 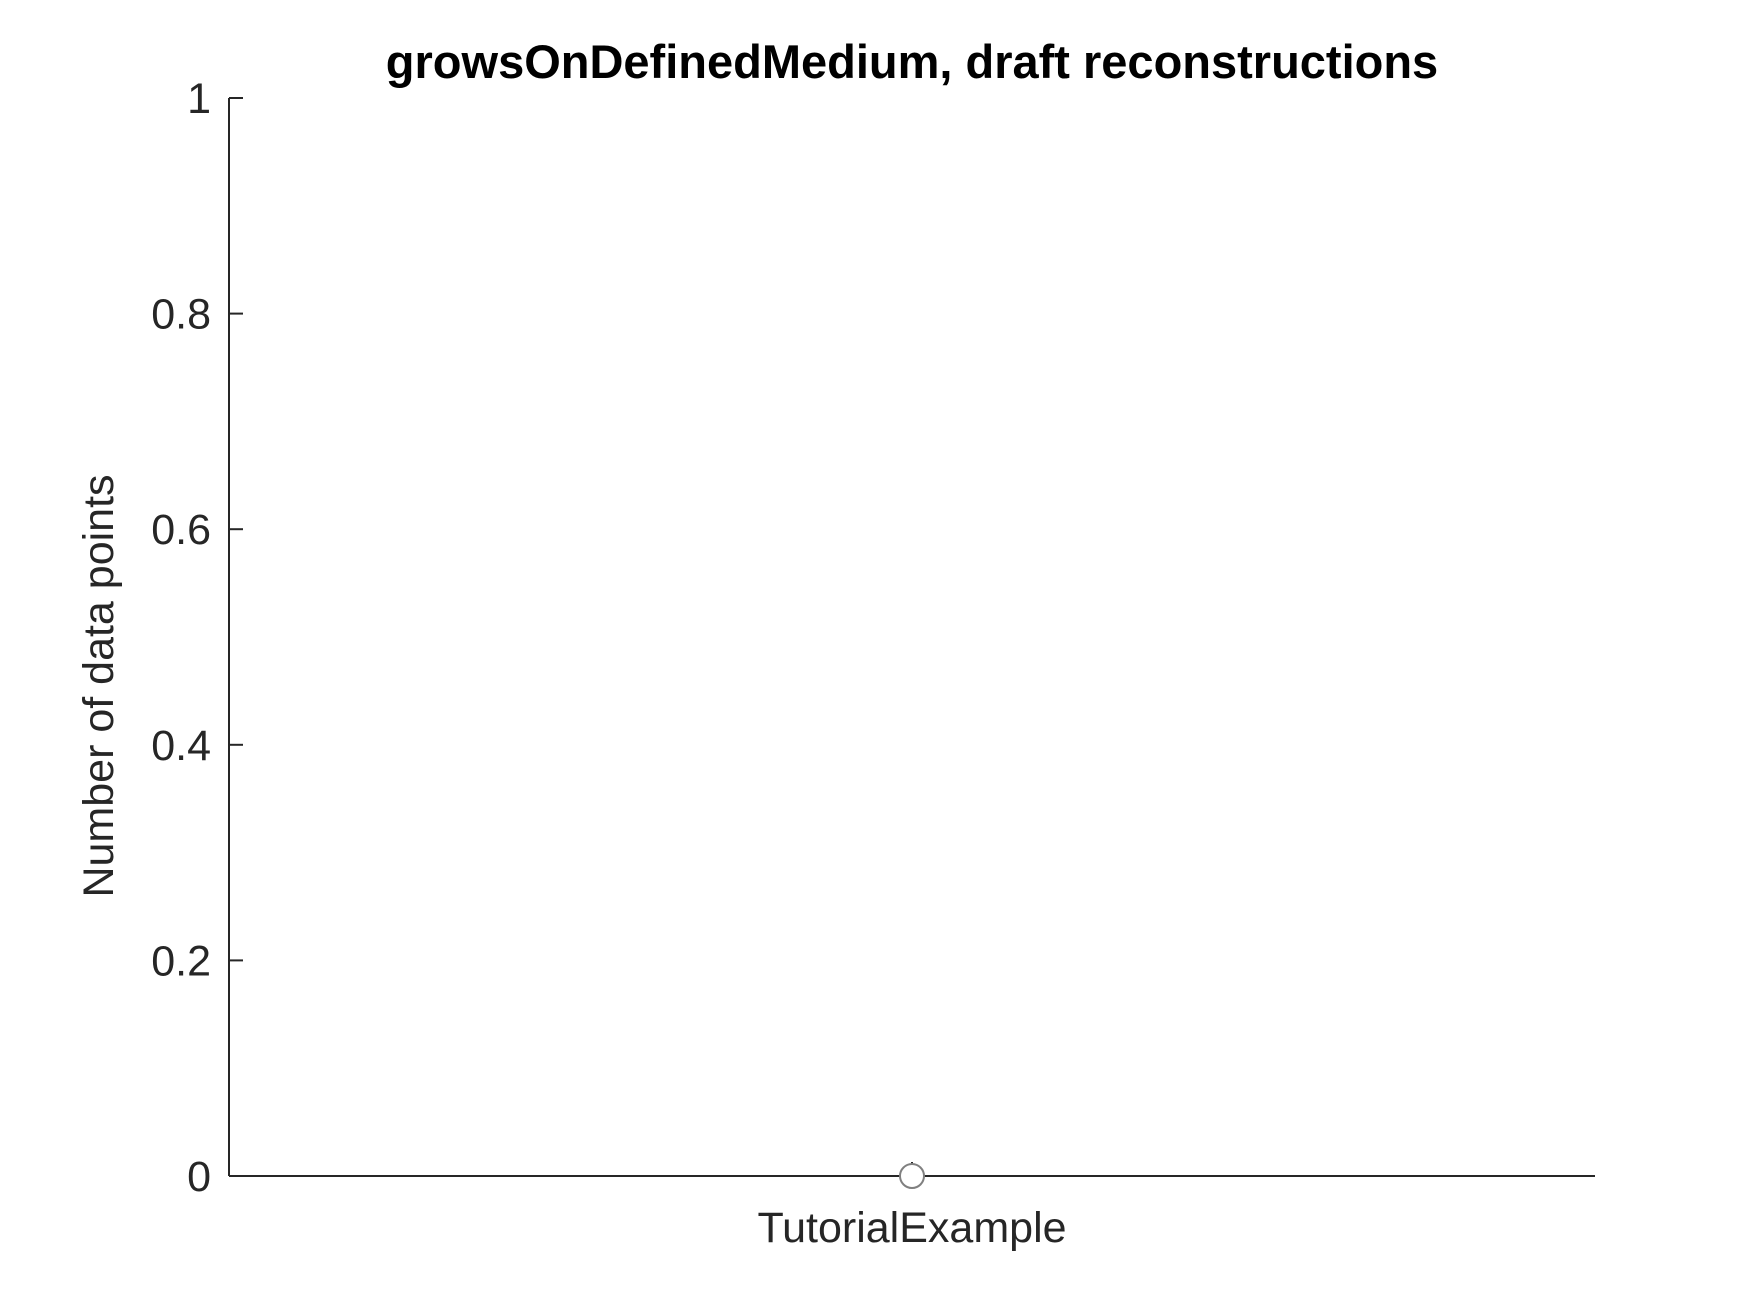 I want to click on y-ticks: 0 0.2 0.4 0.6 0.8 1, so click(x=197, y=638).